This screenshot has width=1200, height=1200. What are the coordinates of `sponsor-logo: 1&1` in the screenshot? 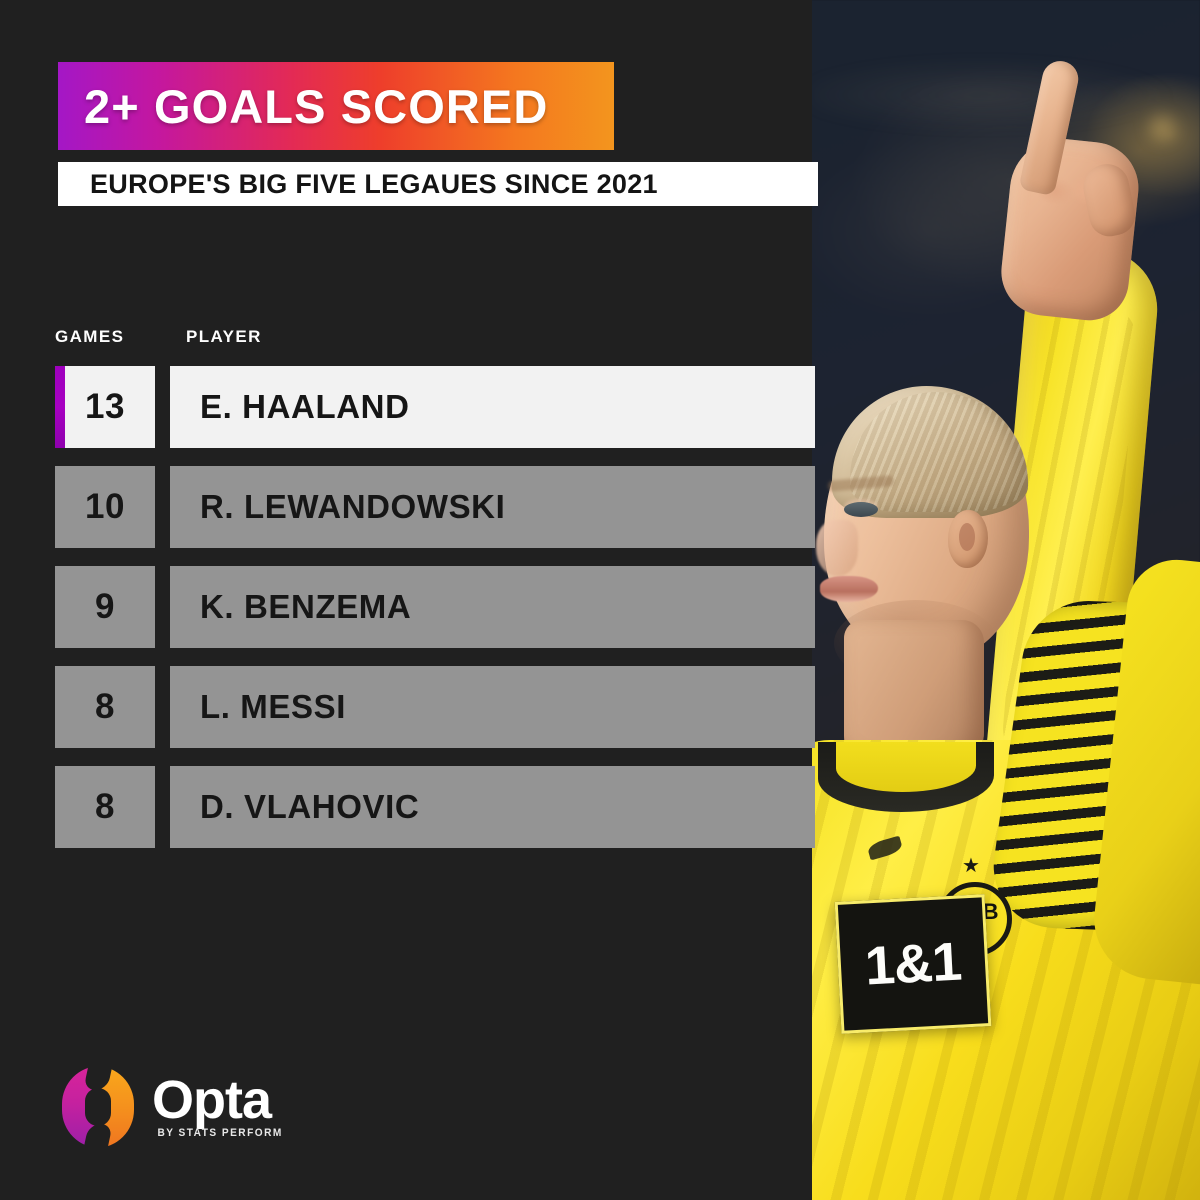 It's located at (913, 964).